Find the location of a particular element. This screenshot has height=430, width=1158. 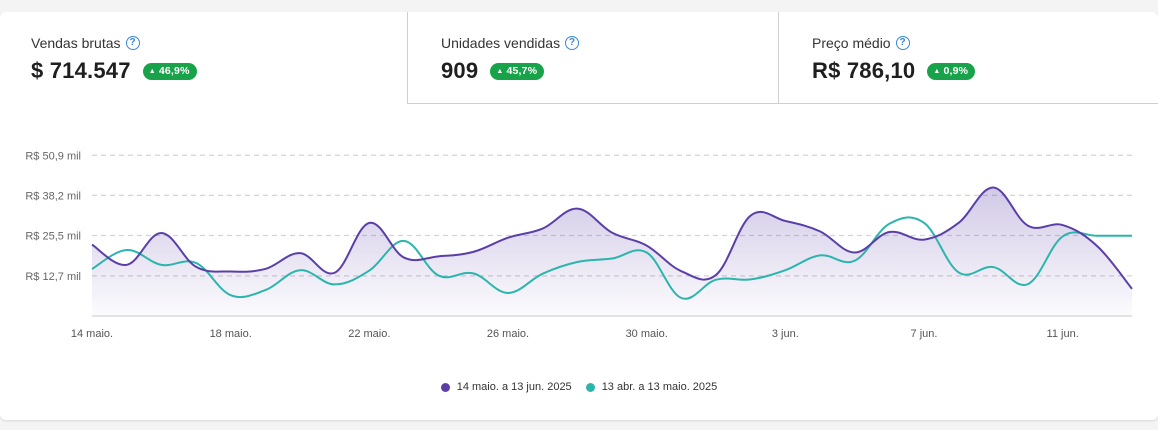

kpi-title: Preço médio is located at coordinates (851, 43).